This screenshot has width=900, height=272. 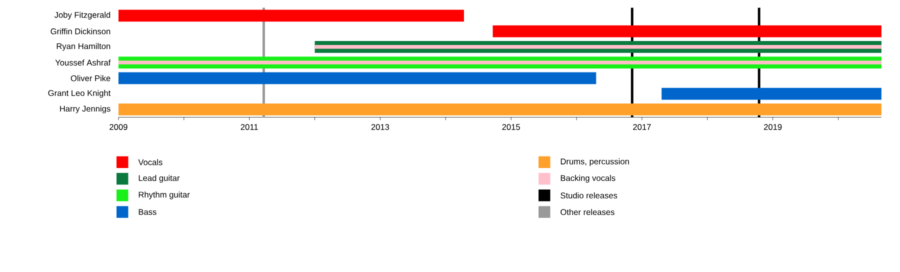 What do you see at coordinates (589, 195) in the screenshot?
I see `legend-label: Studio releases` at bounding box center [589, 195].